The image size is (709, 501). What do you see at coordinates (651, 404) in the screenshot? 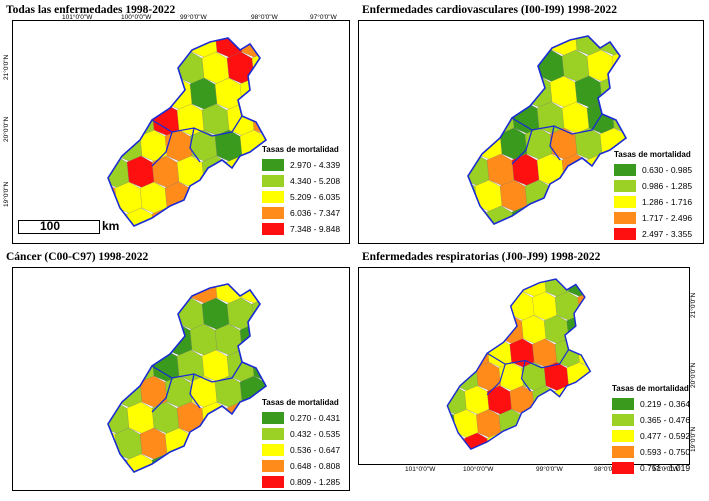
I see `legend-item: 0.219 - 0.364` at bounding box center [651, 404].